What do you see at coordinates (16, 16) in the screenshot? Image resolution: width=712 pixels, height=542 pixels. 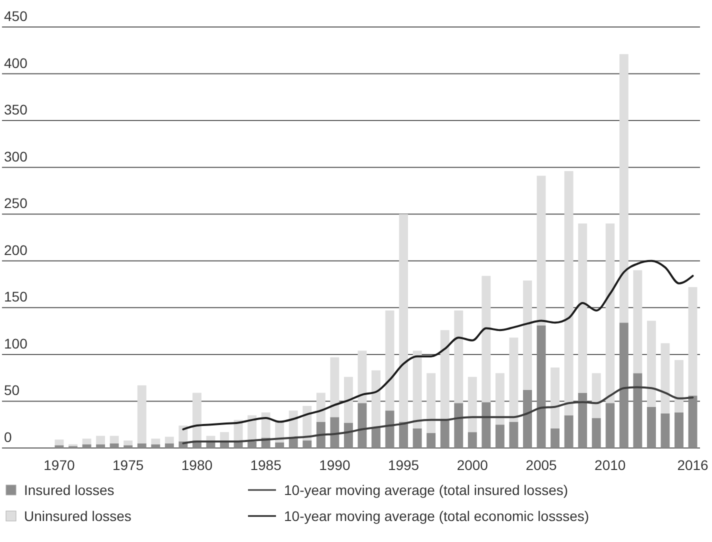 I see `y-tick-label: 450` at bounding box center [16, 16].